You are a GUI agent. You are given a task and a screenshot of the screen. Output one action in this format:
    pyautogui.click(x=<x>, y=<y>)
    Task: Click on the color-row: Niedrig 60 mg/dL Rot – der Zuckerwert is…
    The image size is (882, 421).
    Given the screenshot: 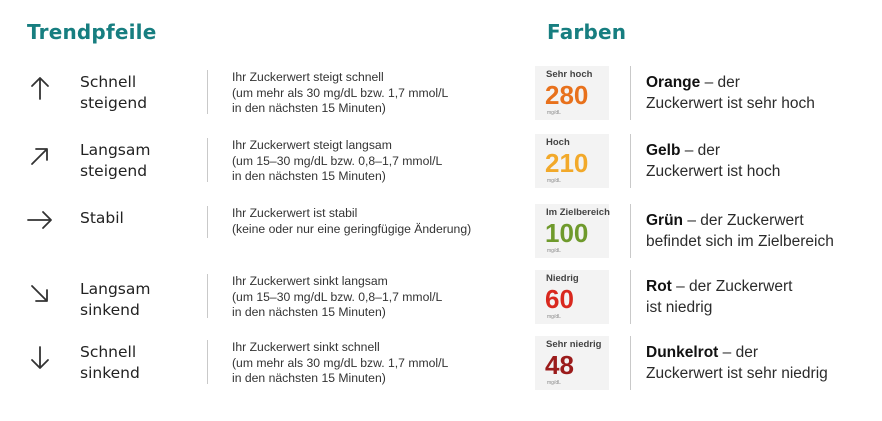 What is the action you would take?
    pyautogui.click(x=705, y=300)
    